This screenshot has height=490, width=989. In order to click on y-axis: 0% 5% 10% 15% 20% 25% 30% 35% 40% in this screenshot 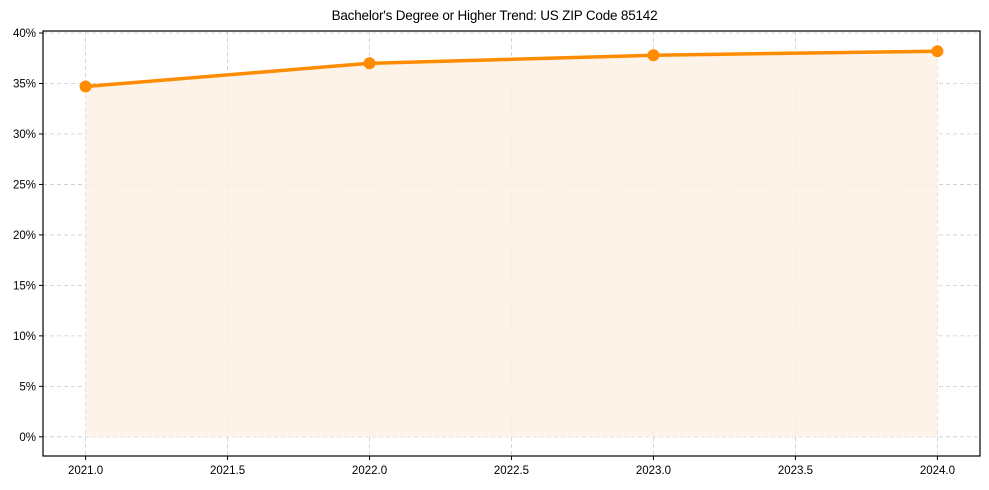, I will do `click(28, 236)`.